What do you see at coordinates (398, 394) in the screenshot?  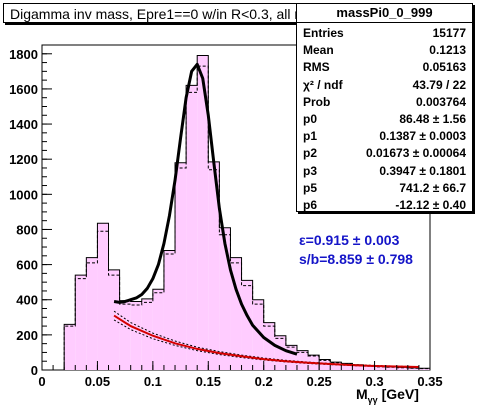 I see `x-axis-label-unit: [GeV]` at bounding box center [398, 394].